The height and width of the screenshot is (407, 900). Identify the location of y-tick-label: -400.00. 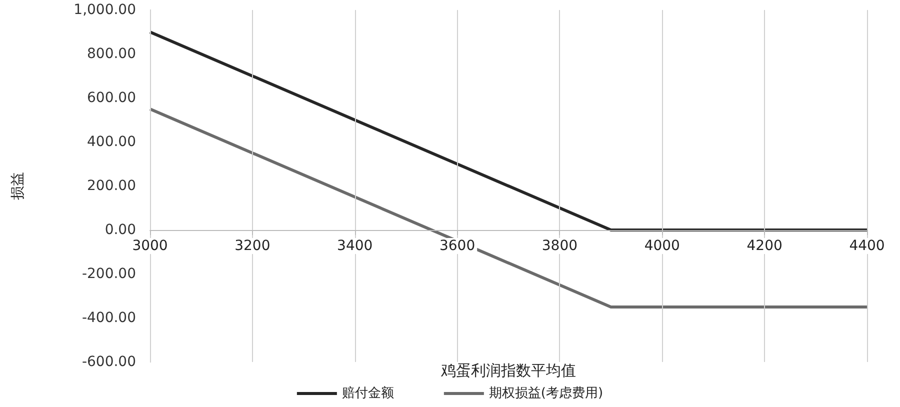
(109, 318).